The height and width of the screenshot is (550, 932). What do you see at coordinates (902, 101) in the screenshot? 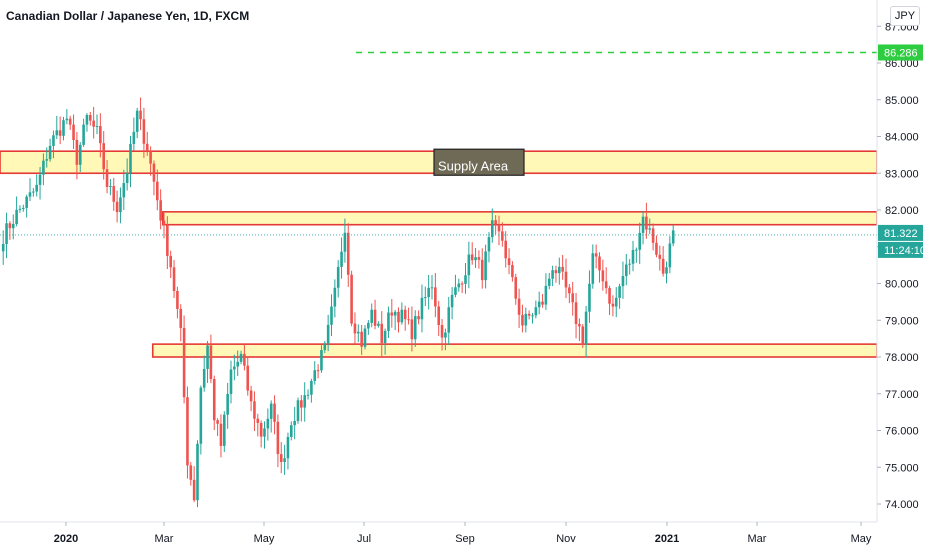
I see `y-tick-label: 85.000` at bounding box center [902, 101].